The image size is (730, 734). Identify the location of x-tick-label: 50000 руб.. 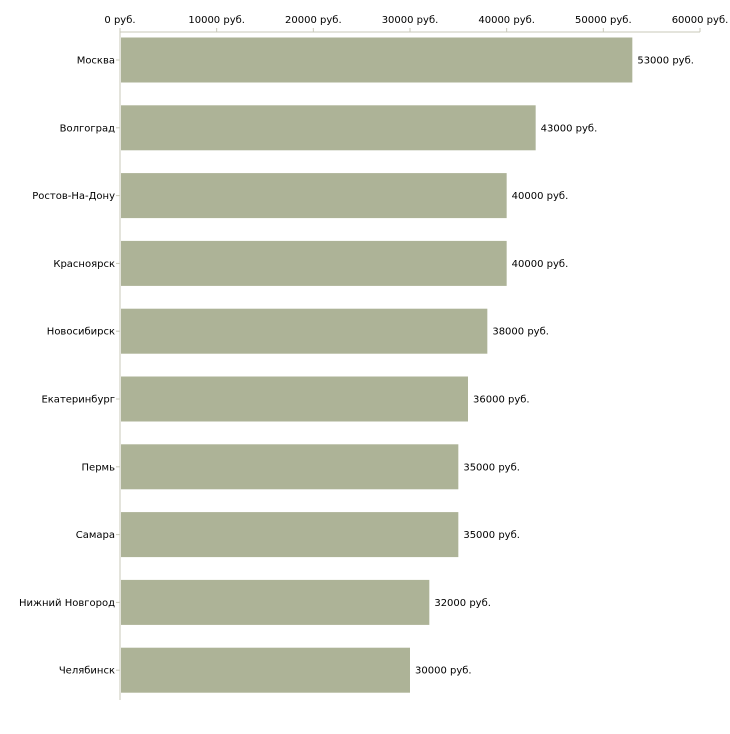
(603, 20).